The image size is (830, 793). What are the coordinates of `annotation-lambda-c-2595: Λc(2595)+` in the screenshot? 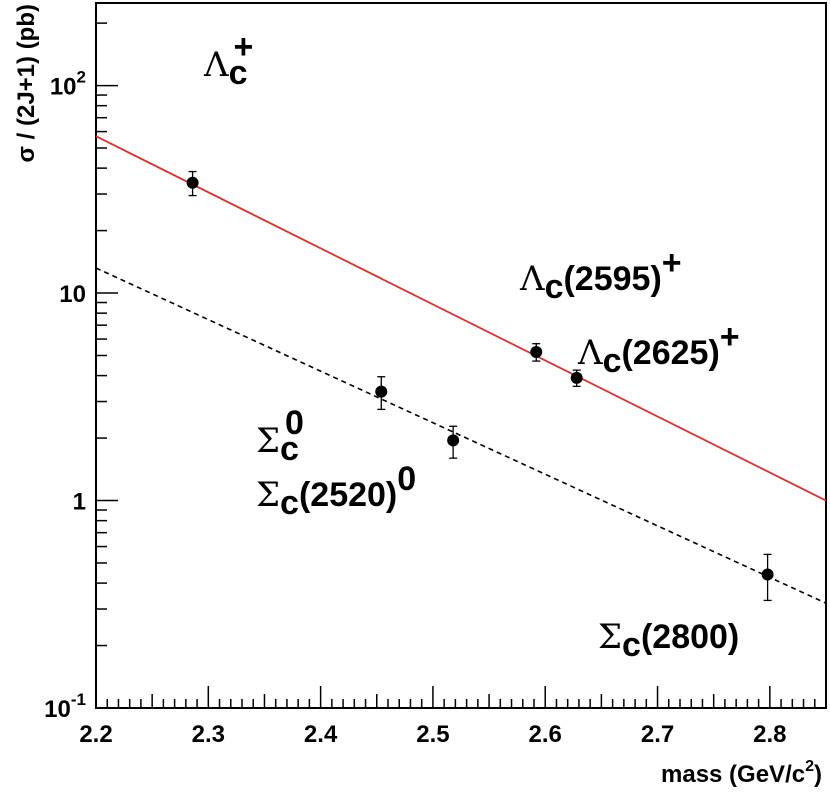 It's located at (600, 275).